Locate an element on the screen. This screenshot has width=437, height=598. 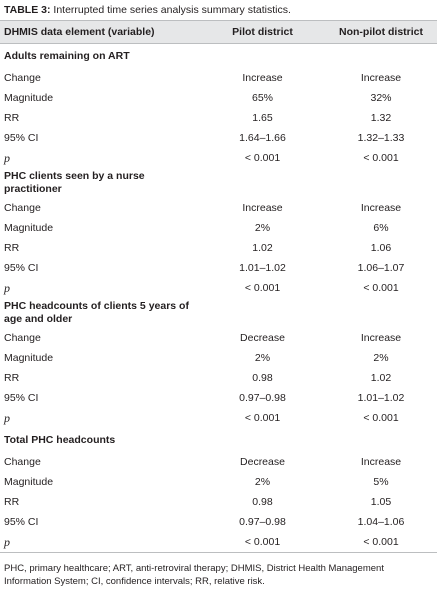
data-row: 95% CI 1.64–1.66 1.32–1.33 is located at coordinates (218, 138).